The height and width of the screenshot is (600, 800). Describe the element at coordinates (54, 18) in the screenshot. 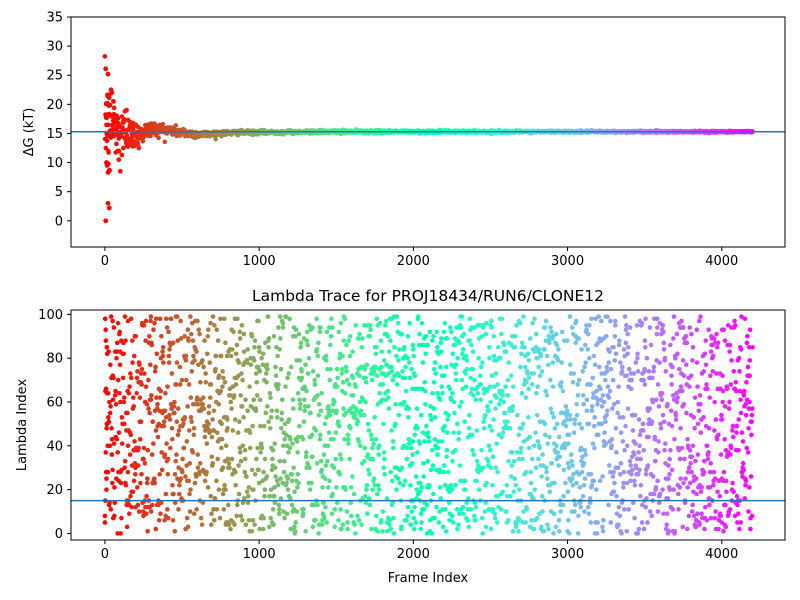

I see `y-tick-label: 35` at that location.